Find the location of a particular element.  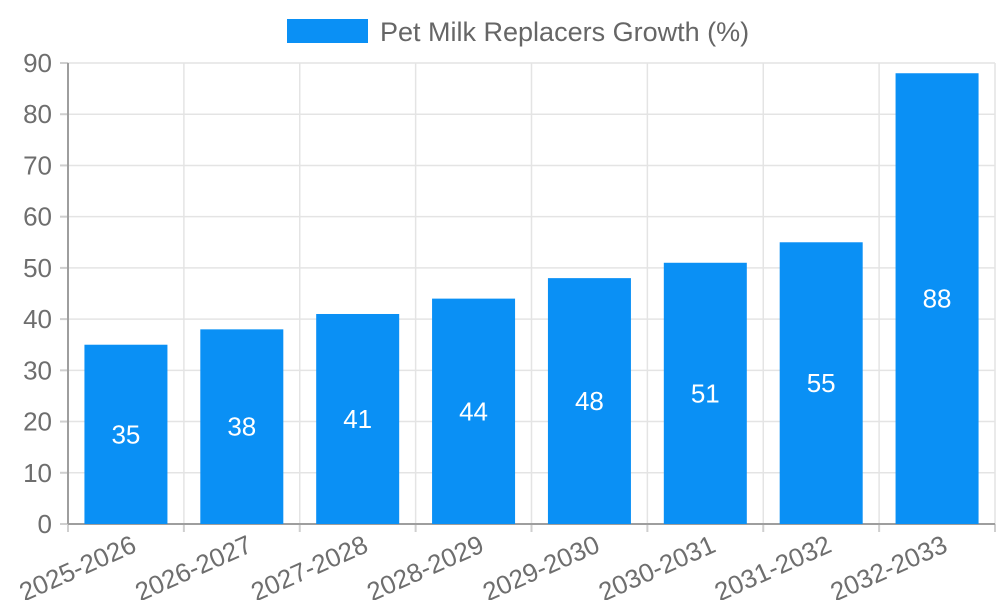

y-tick-label: 40 is located at coordinates (37, 319).